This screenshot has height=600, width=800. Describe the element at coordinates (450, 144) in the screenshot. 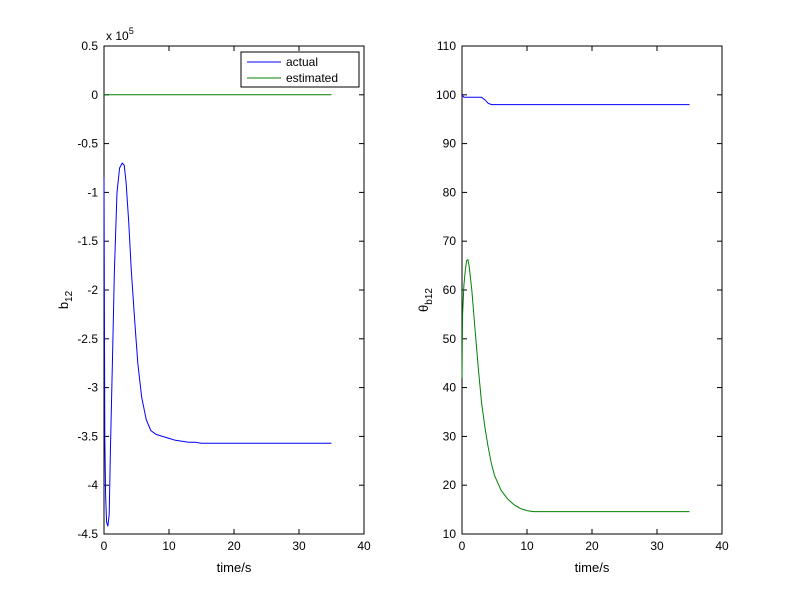

I see `y-tick-label: 90` at that location.